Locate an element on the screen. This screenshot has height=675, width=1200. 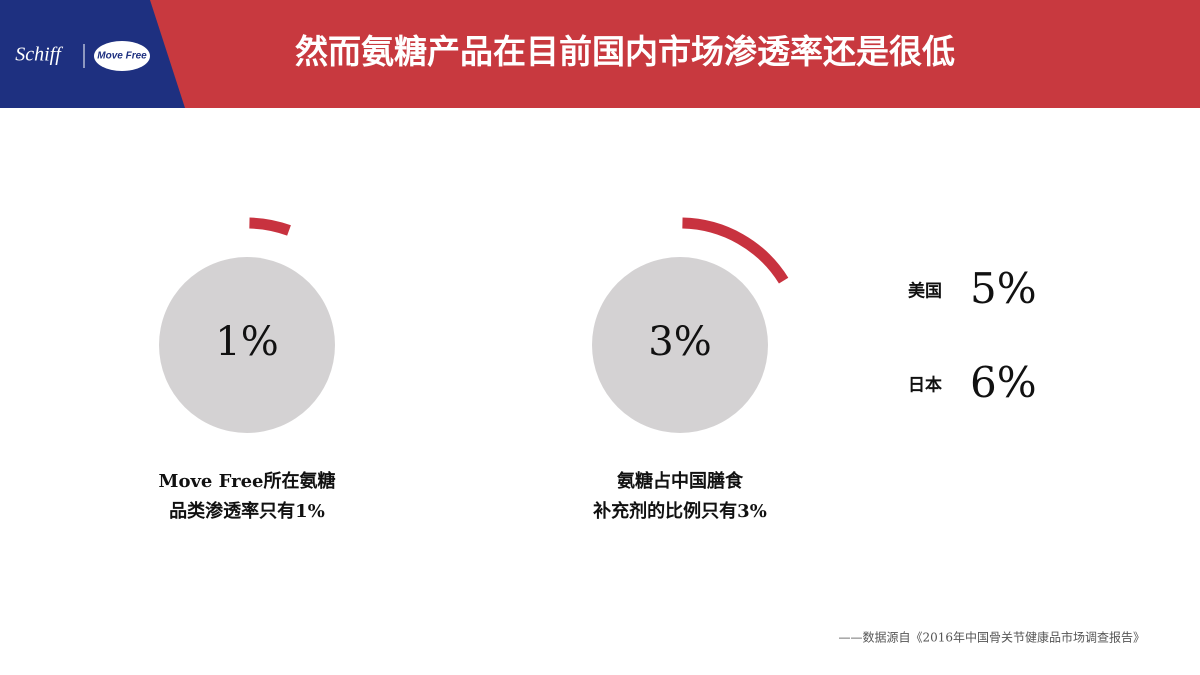
logo-badge is located at coordinates (122, 56).